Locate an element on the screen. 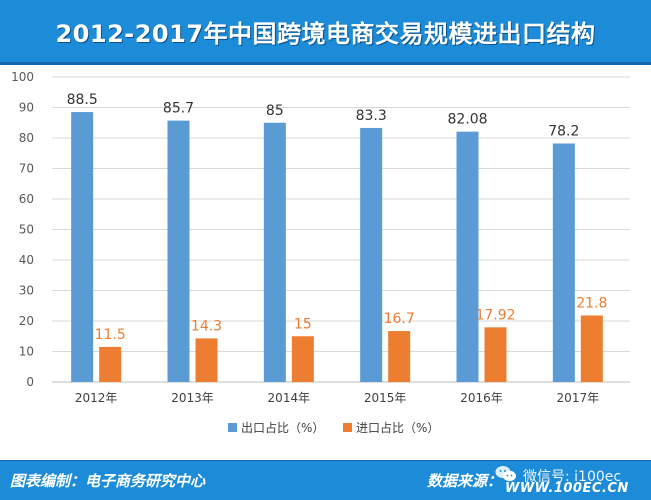 The width and height of the screenshot is (651, 500). x-tick-label: 2016年 is located at coordinates (481, 398).